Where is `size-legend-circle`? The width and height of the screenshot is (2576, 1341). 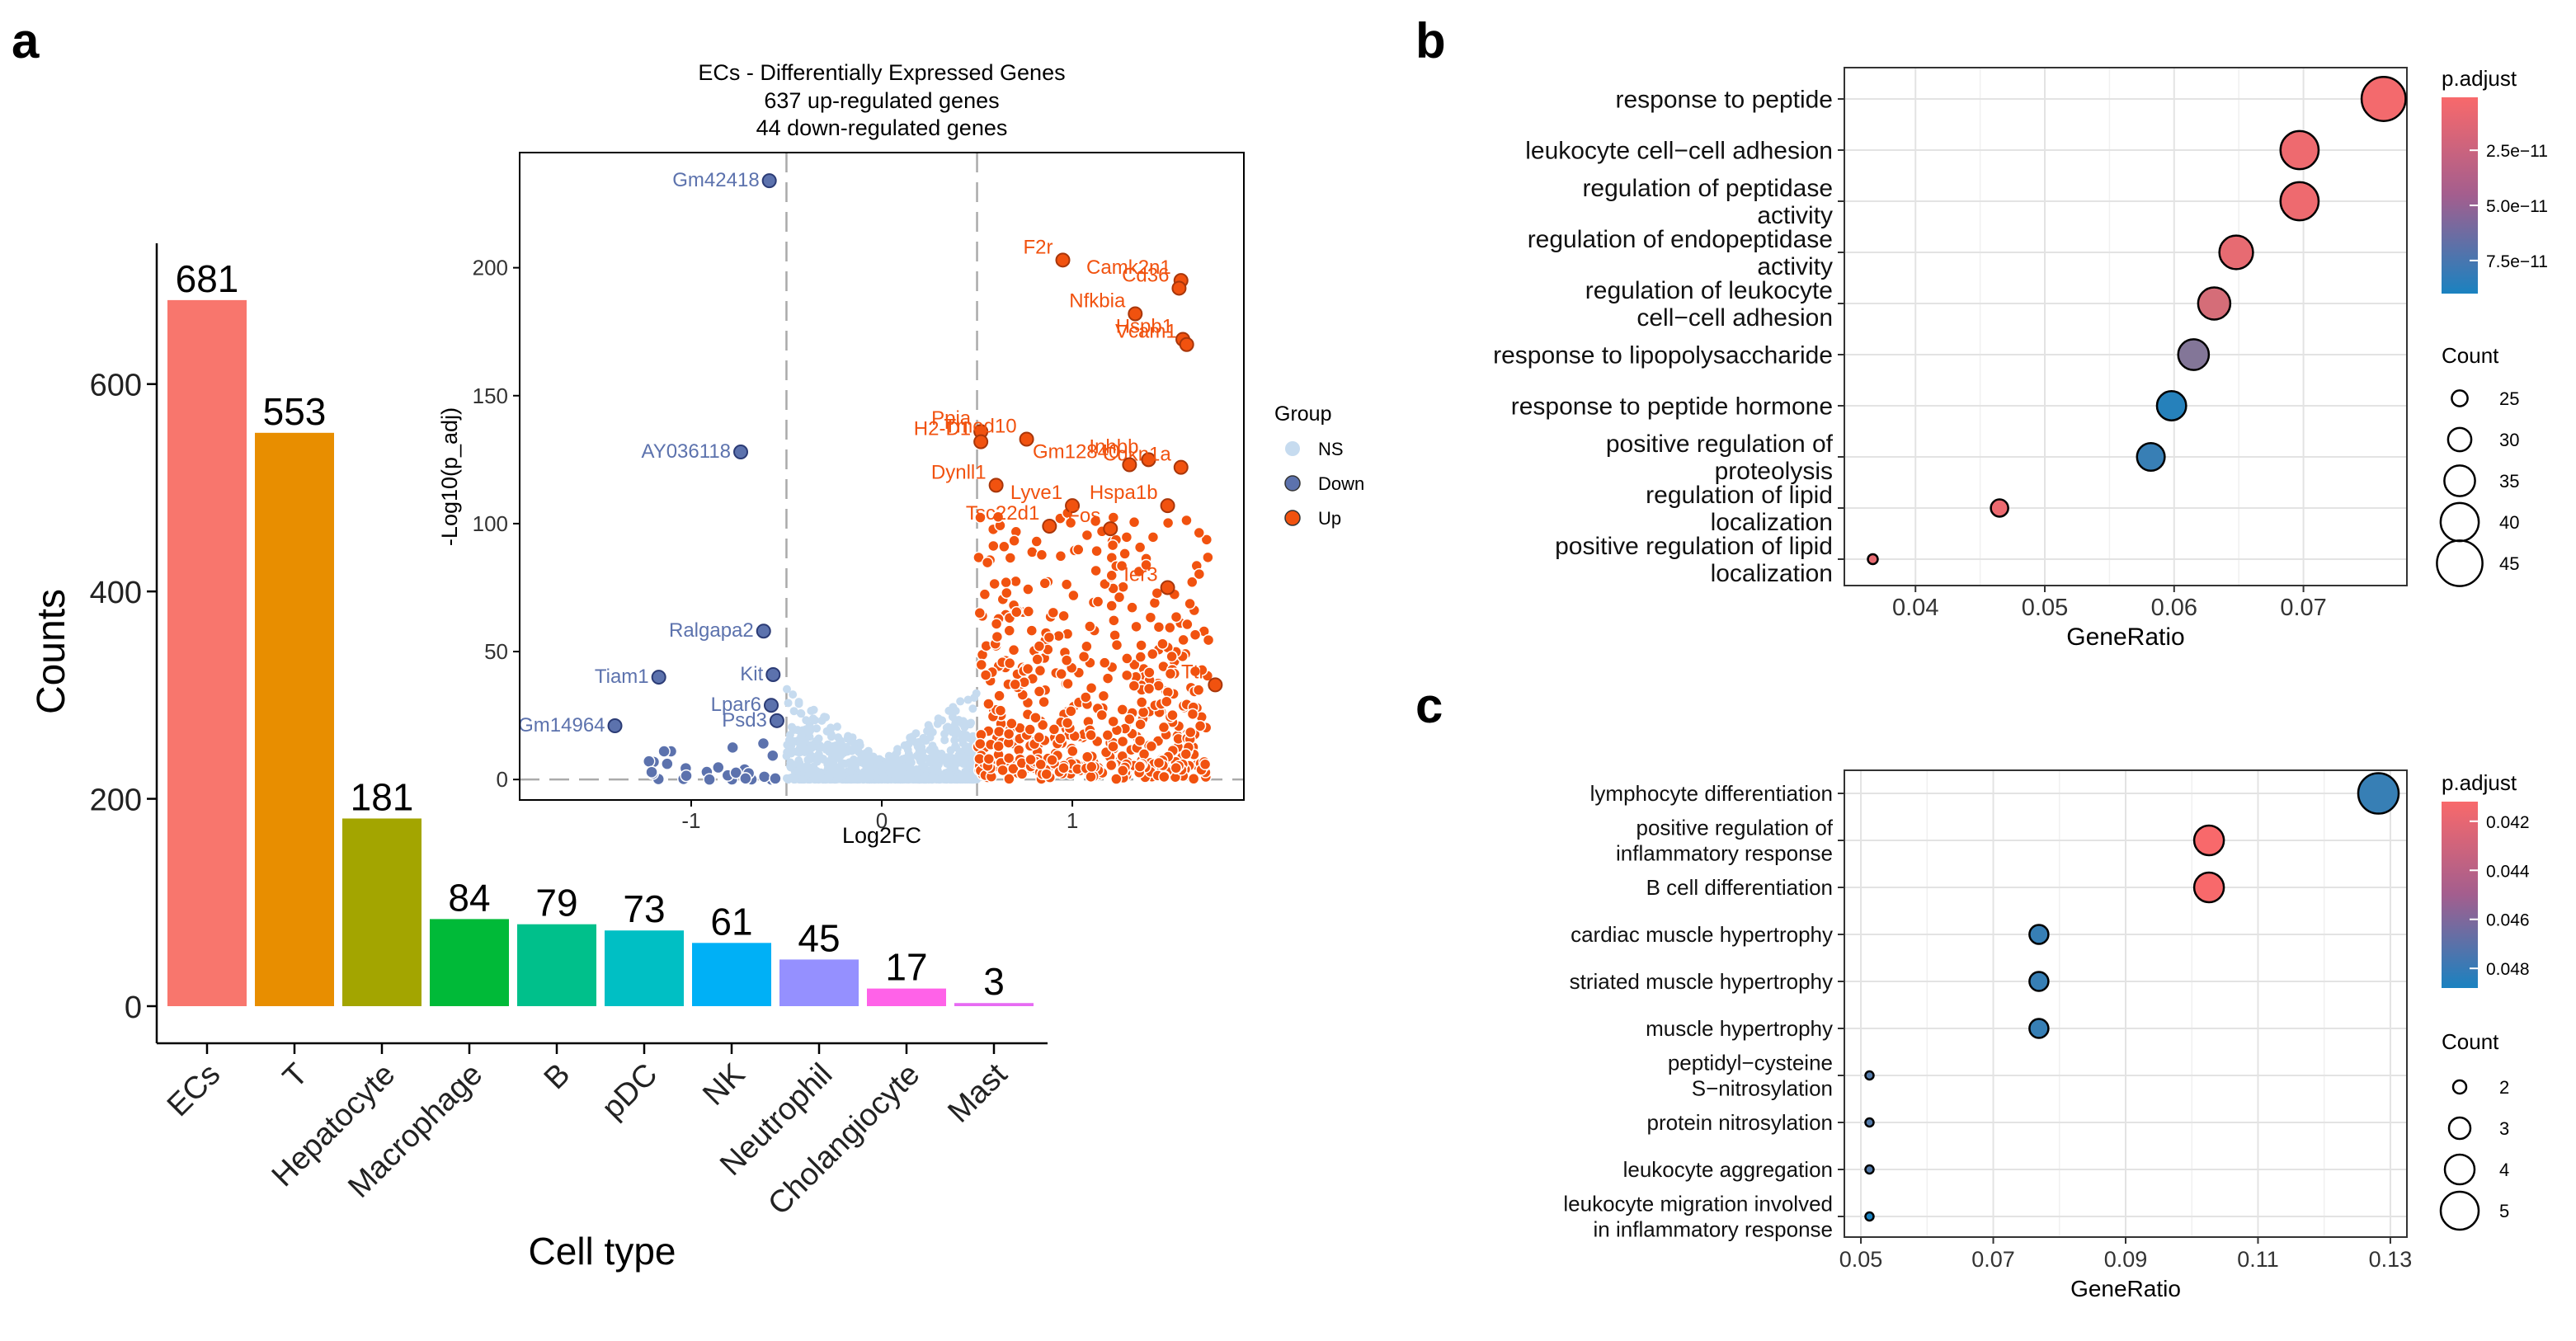 size-legend-circle is located at coordinates (2460, 398).